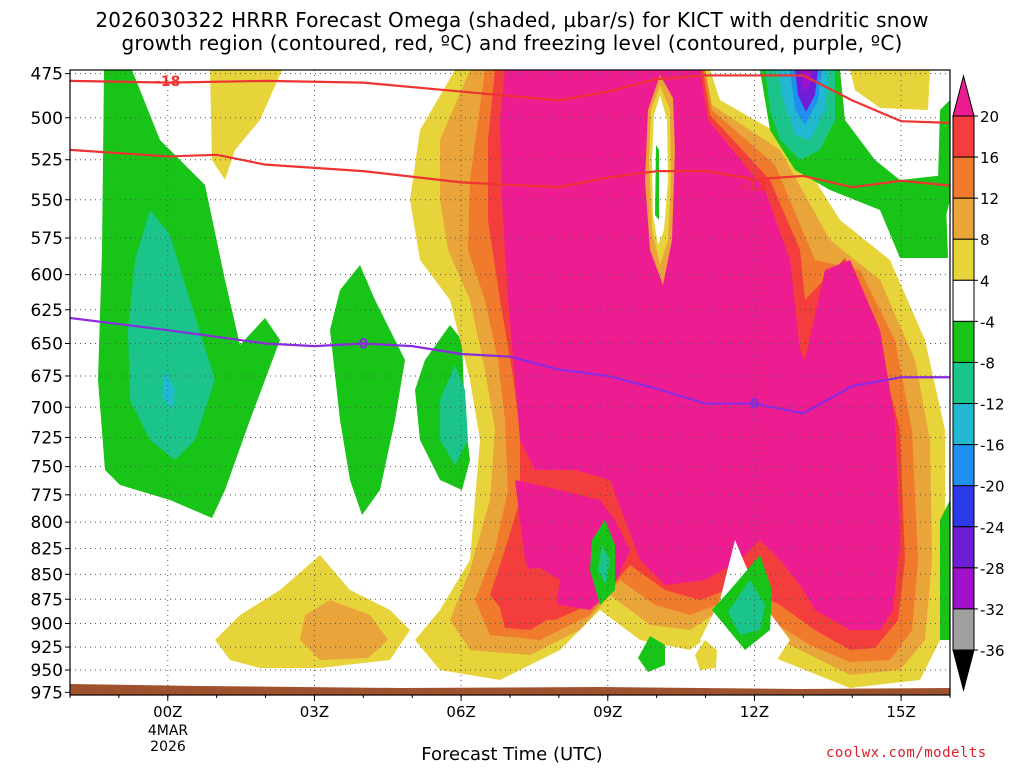  Describe the element at coordinates (992, 610) in the screenshot. I see `colorbar-label: -32` at that location.